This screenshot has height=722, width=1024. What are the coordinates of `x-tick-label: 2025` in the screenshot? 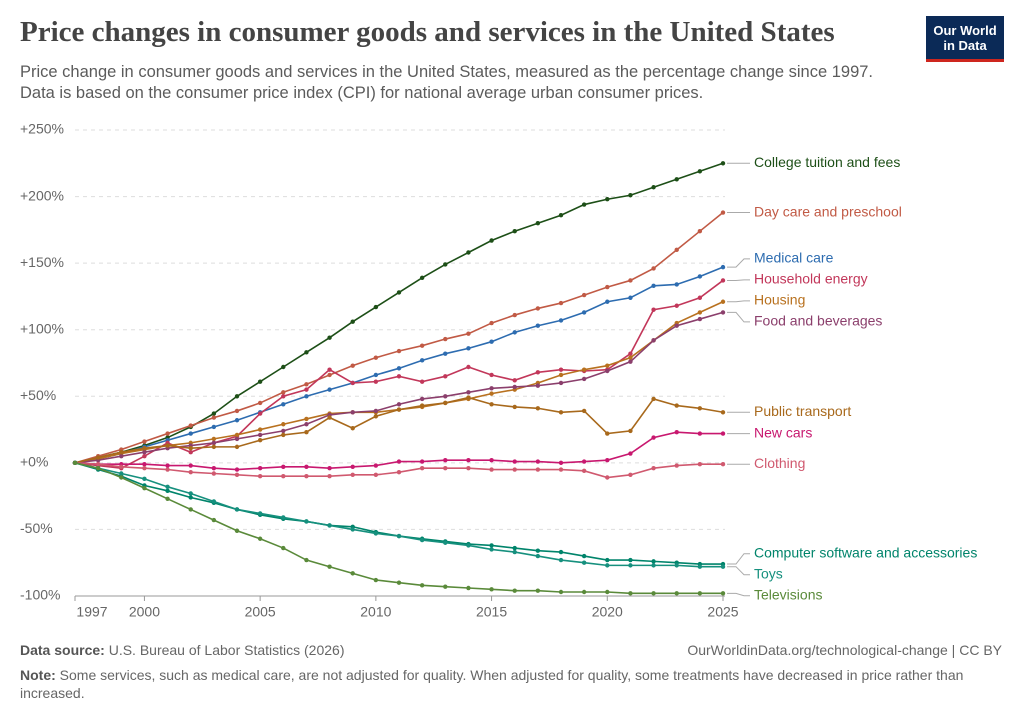 It's located at (722, 612).